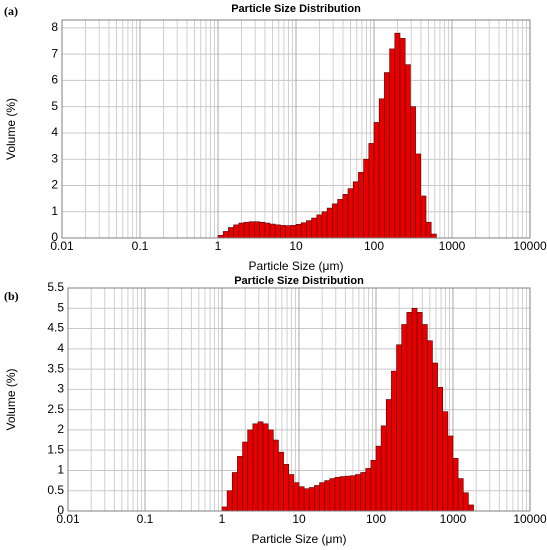 This screenshot has width=547, height=550. I want to click on y-tick-label: 8, so click(54, 27).